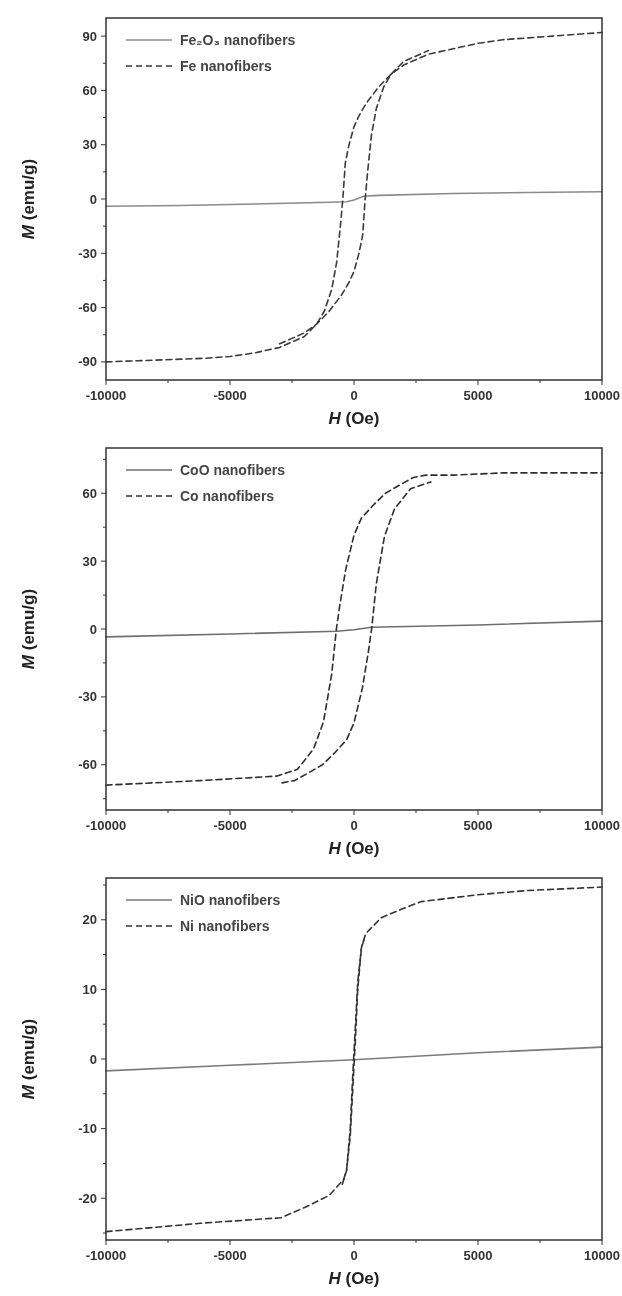  Describe the element at coordinates (227, 496) in the screenshot. I see `legend-label: Co nanofibers` at that location.